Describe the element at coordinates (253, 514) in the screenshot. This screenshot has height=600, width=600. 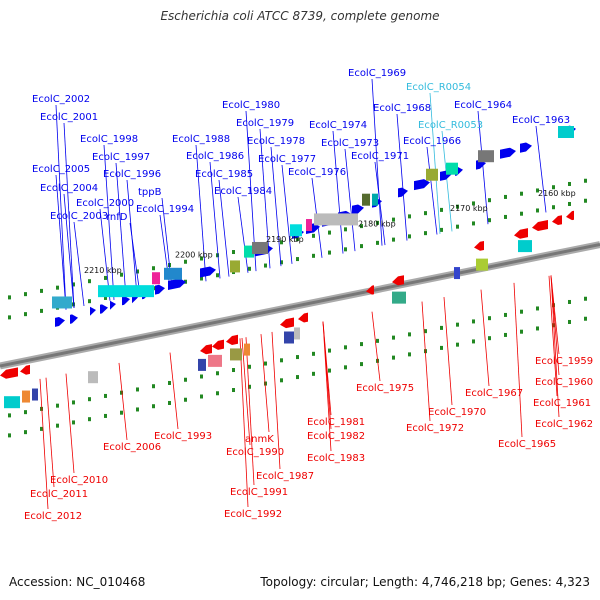
I see `gene-label: EcolC_1992` at that location.